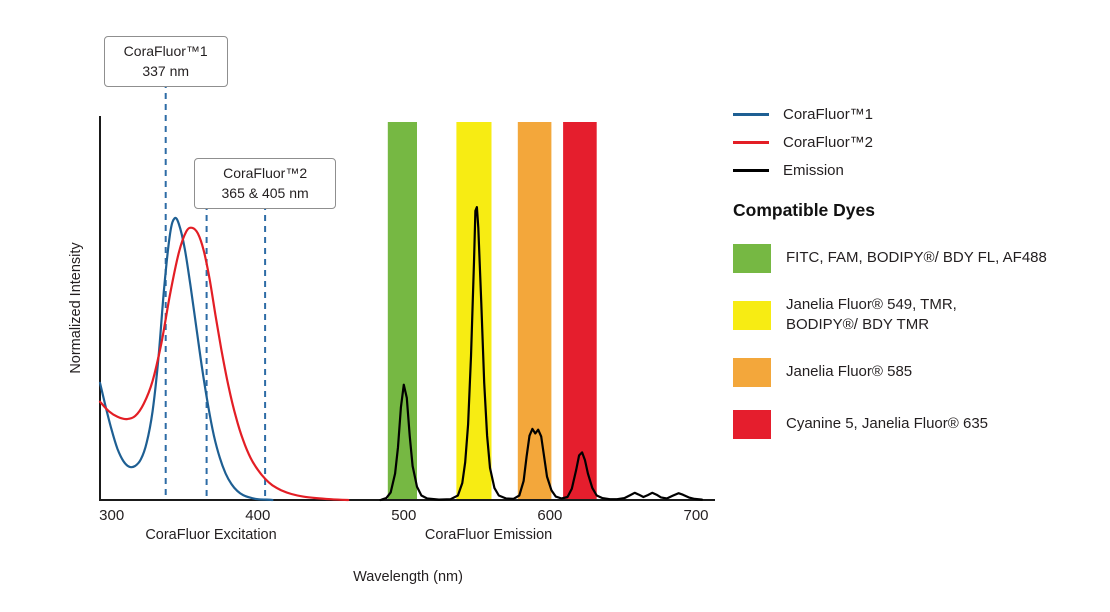 Image resolution: width=1110 pixels, height=612 pixels. Describe the element at coordinates (76, 308) in the screenshot. I see `y-axis-title: Normalized Intensity` at that location.